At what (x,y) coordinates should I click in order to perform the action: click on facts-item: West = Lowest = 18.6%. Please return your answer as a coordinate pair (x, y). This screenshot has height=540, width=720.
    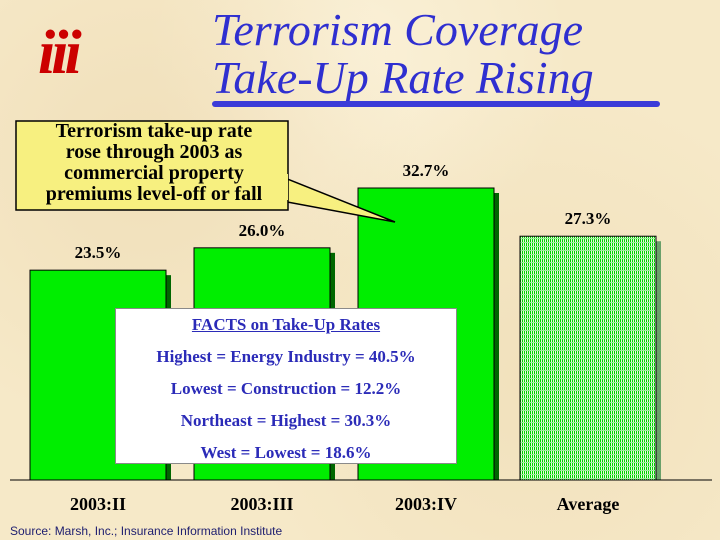
    Looking at the image, I should click on (286, 452).